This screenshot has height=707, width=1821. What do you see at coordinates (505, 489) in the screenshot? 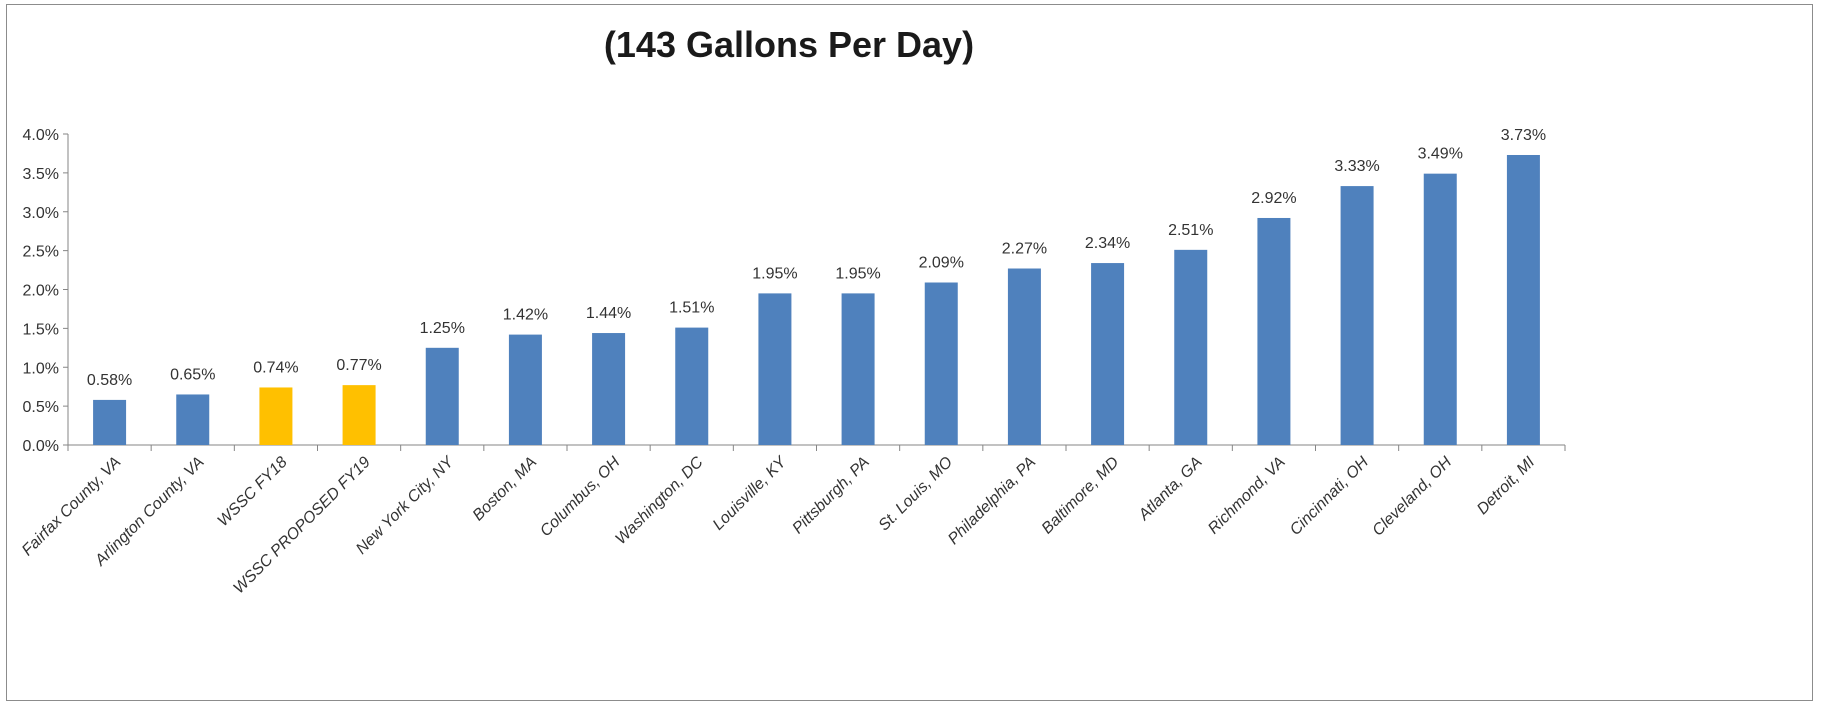
I see `x-tick-label: Boston, MA` at bounding box center [505, 489].